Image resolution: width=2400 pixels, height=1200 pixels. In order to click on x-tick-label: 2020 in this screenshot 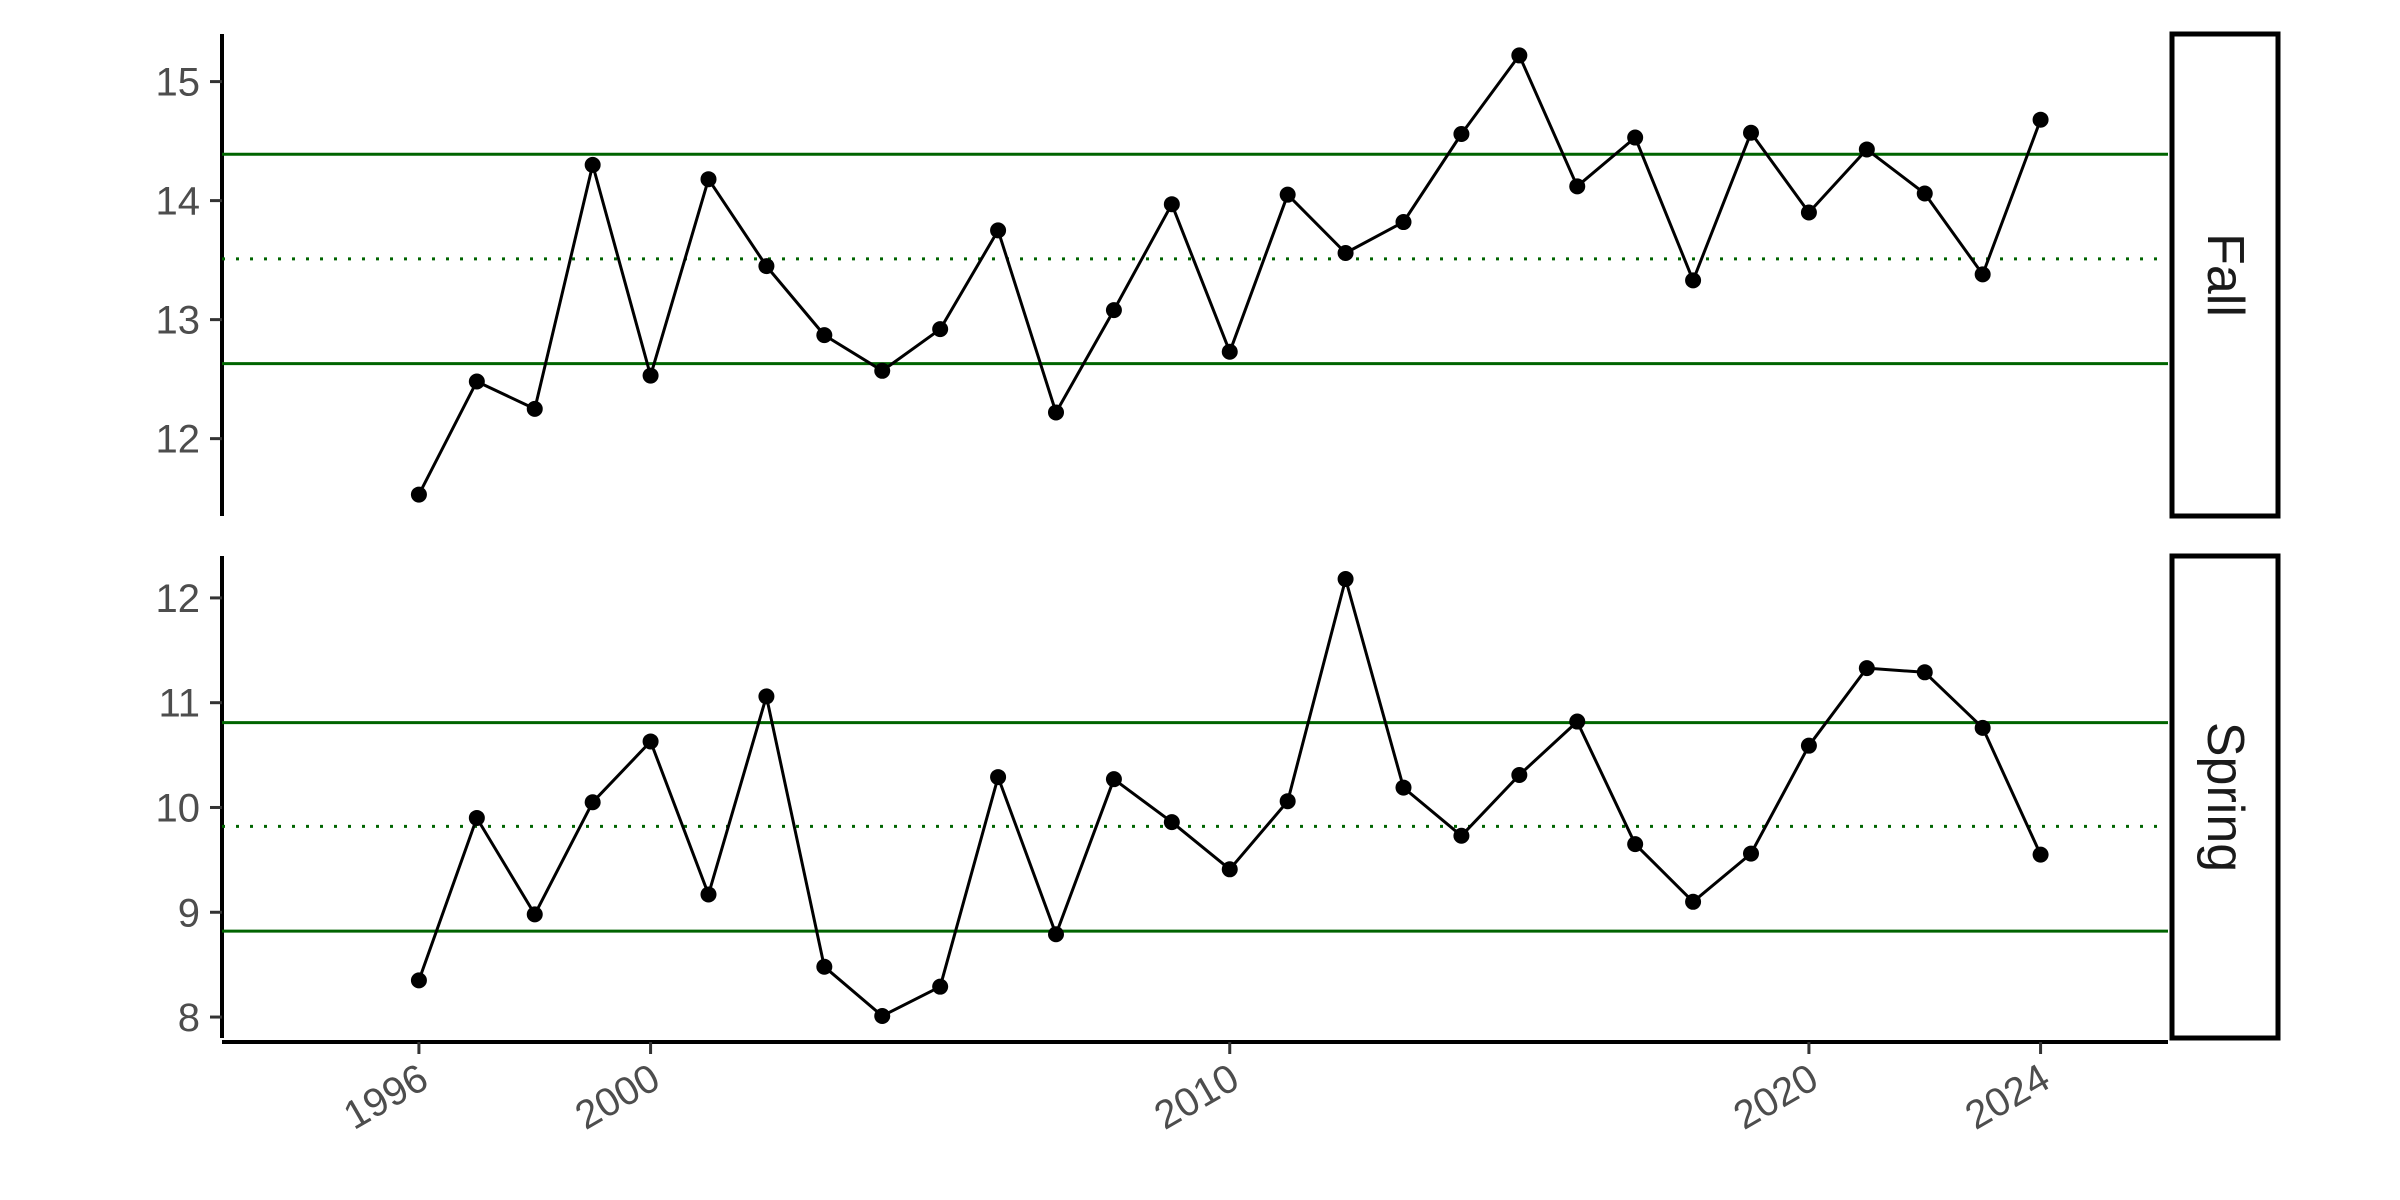, I will do `click(1775, 1097)`.